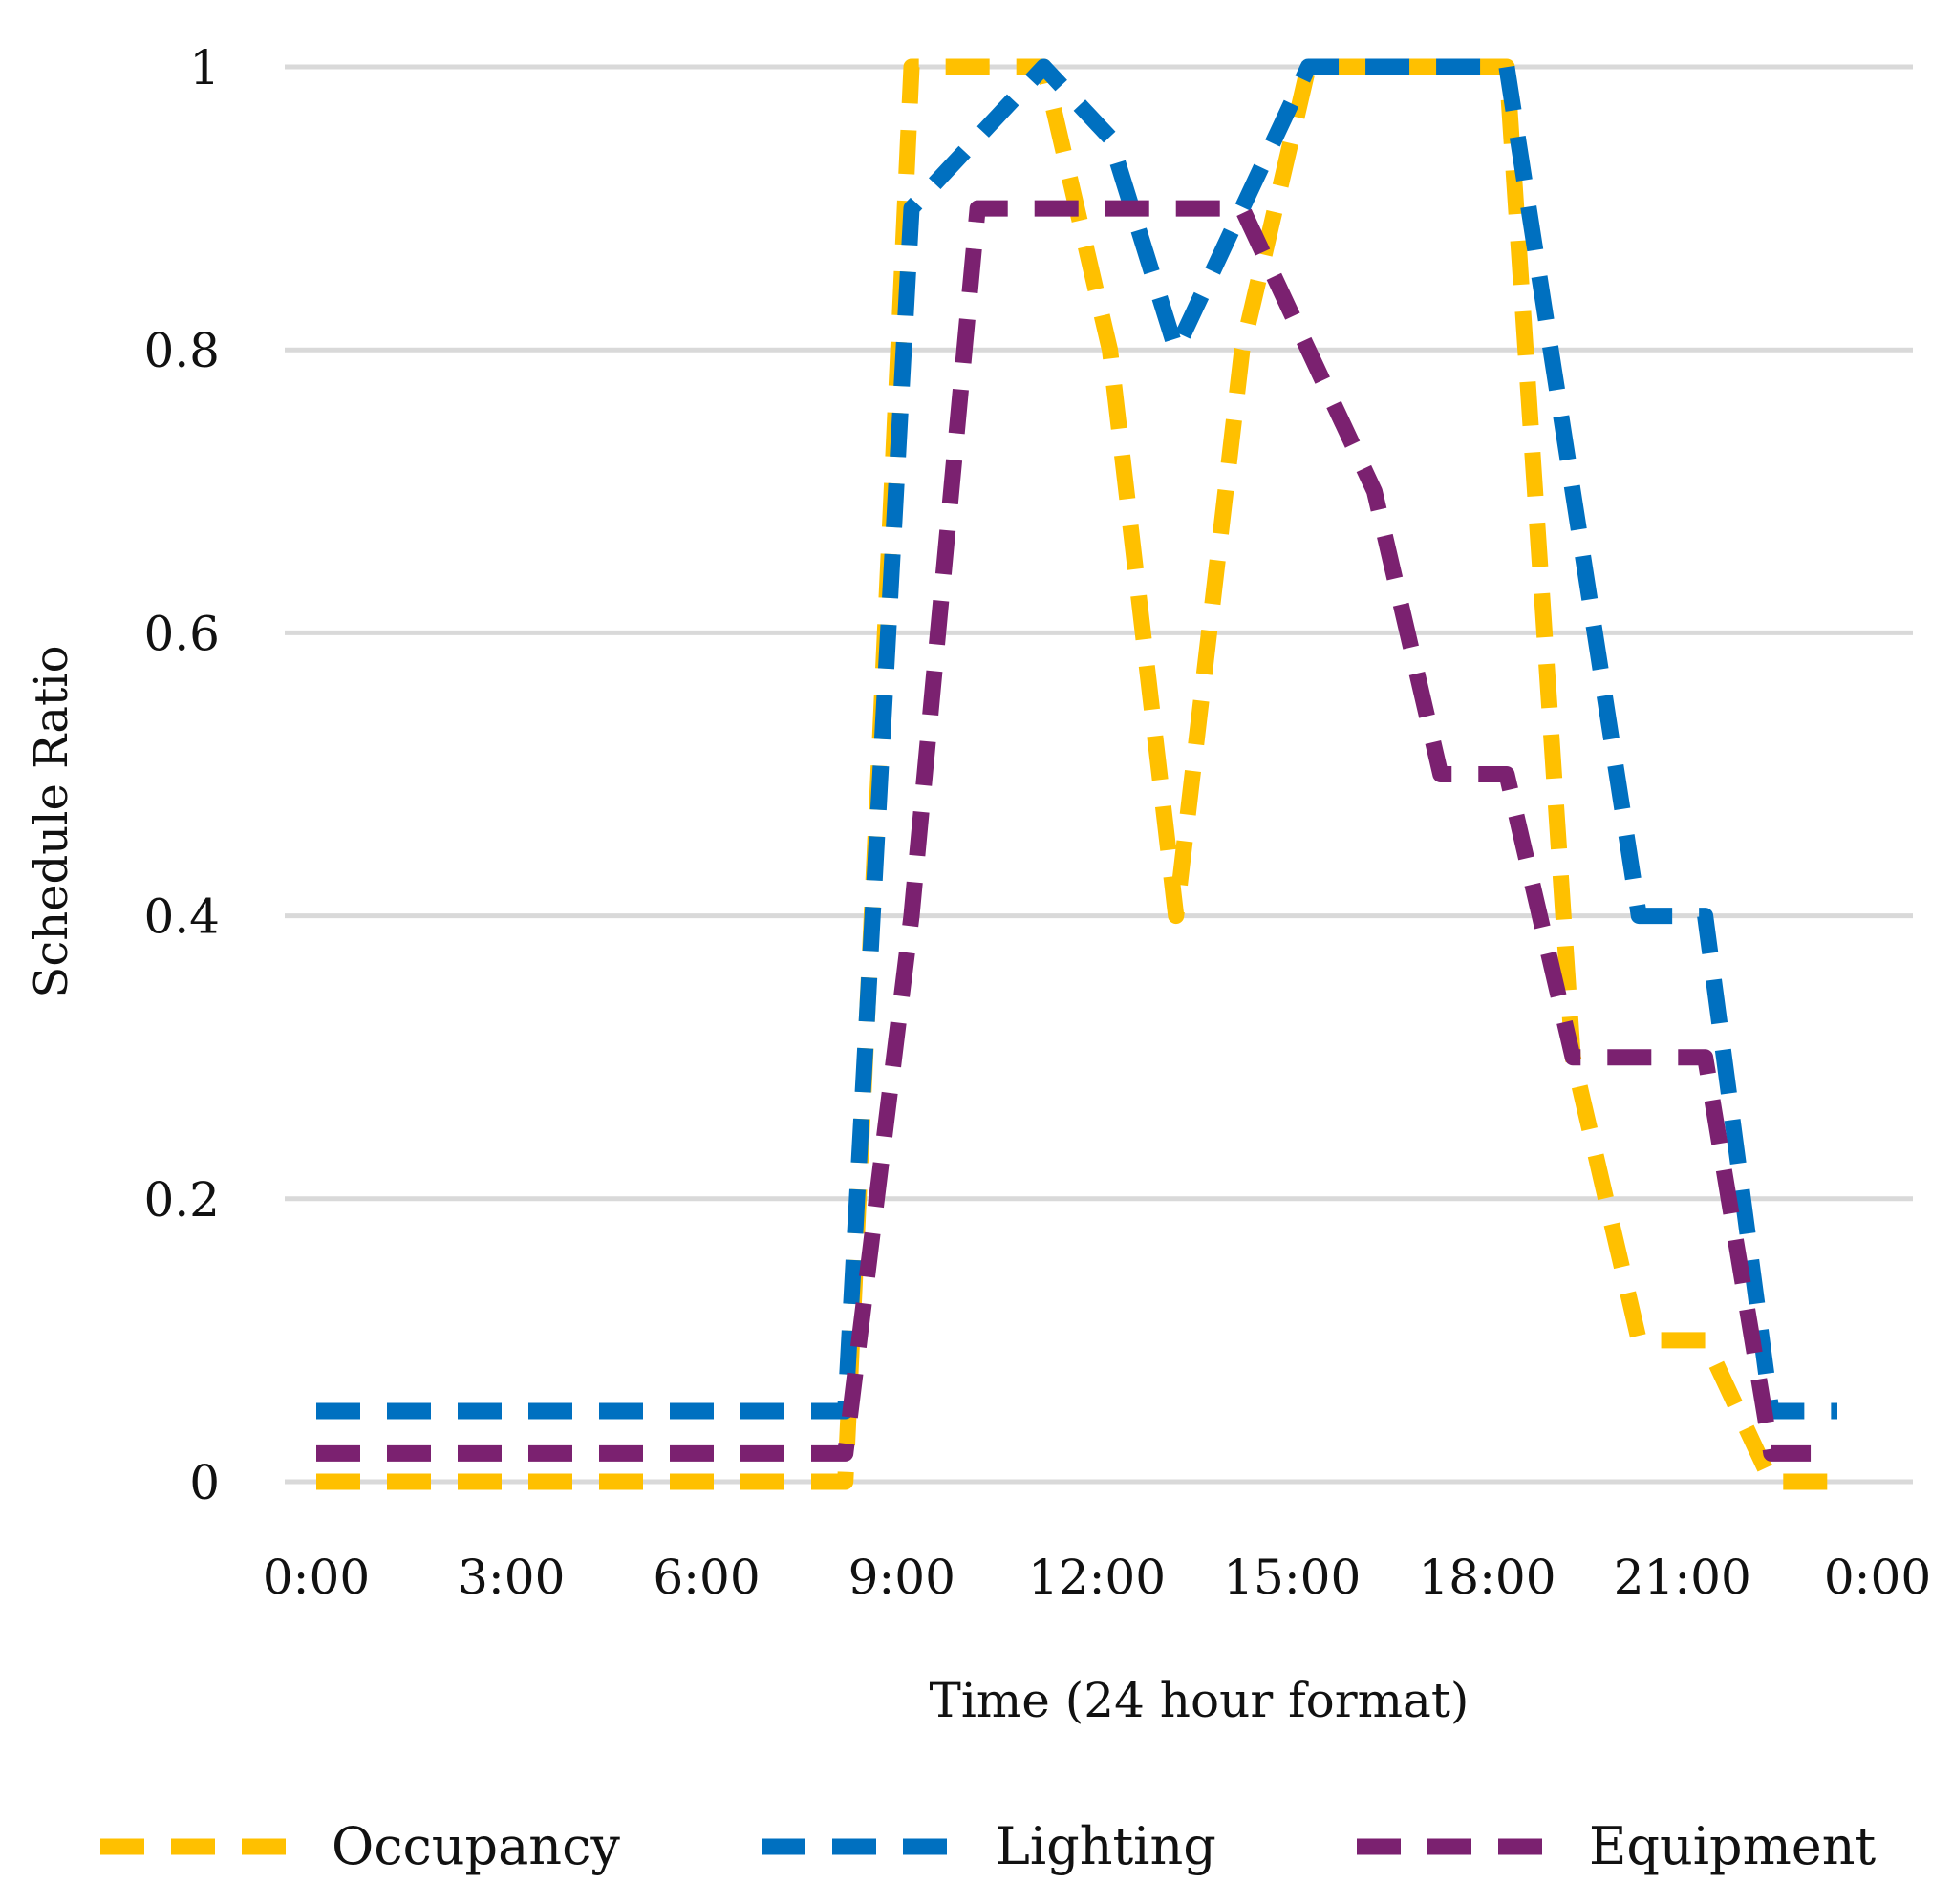  What do you see at coordinates (52, 821) in the screenshot?
I see `y-axis-label: Schedule Ratio` at bounding box center [52, 821].